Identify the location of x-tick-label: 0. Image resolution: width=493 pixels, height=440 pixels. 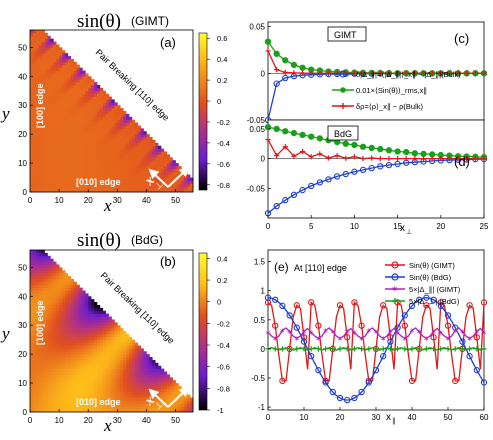
(268, 417).